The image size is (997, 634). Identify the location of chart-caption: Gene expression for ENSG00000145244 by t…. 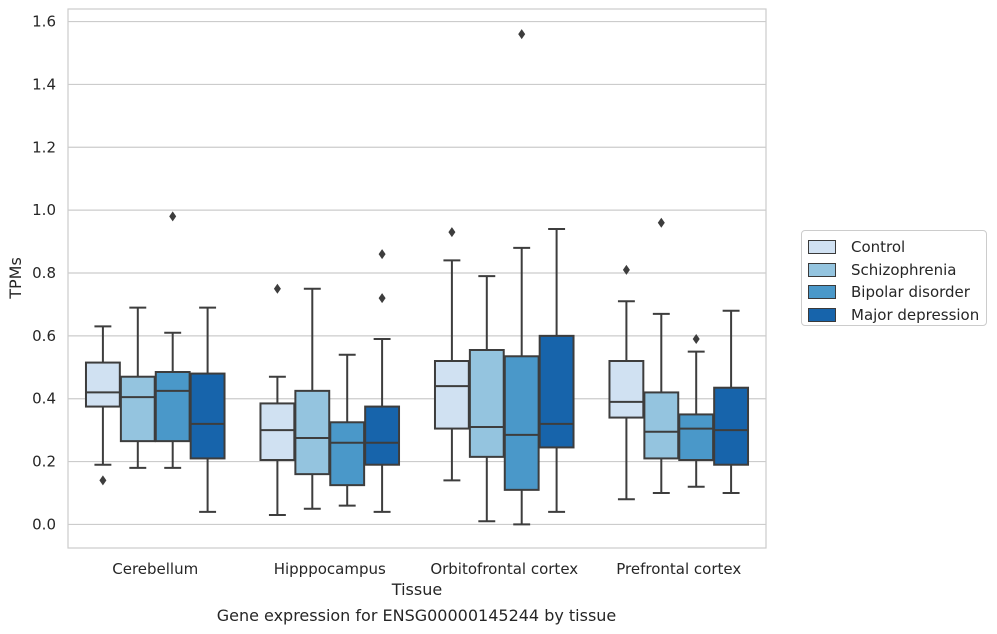
(416, 615).